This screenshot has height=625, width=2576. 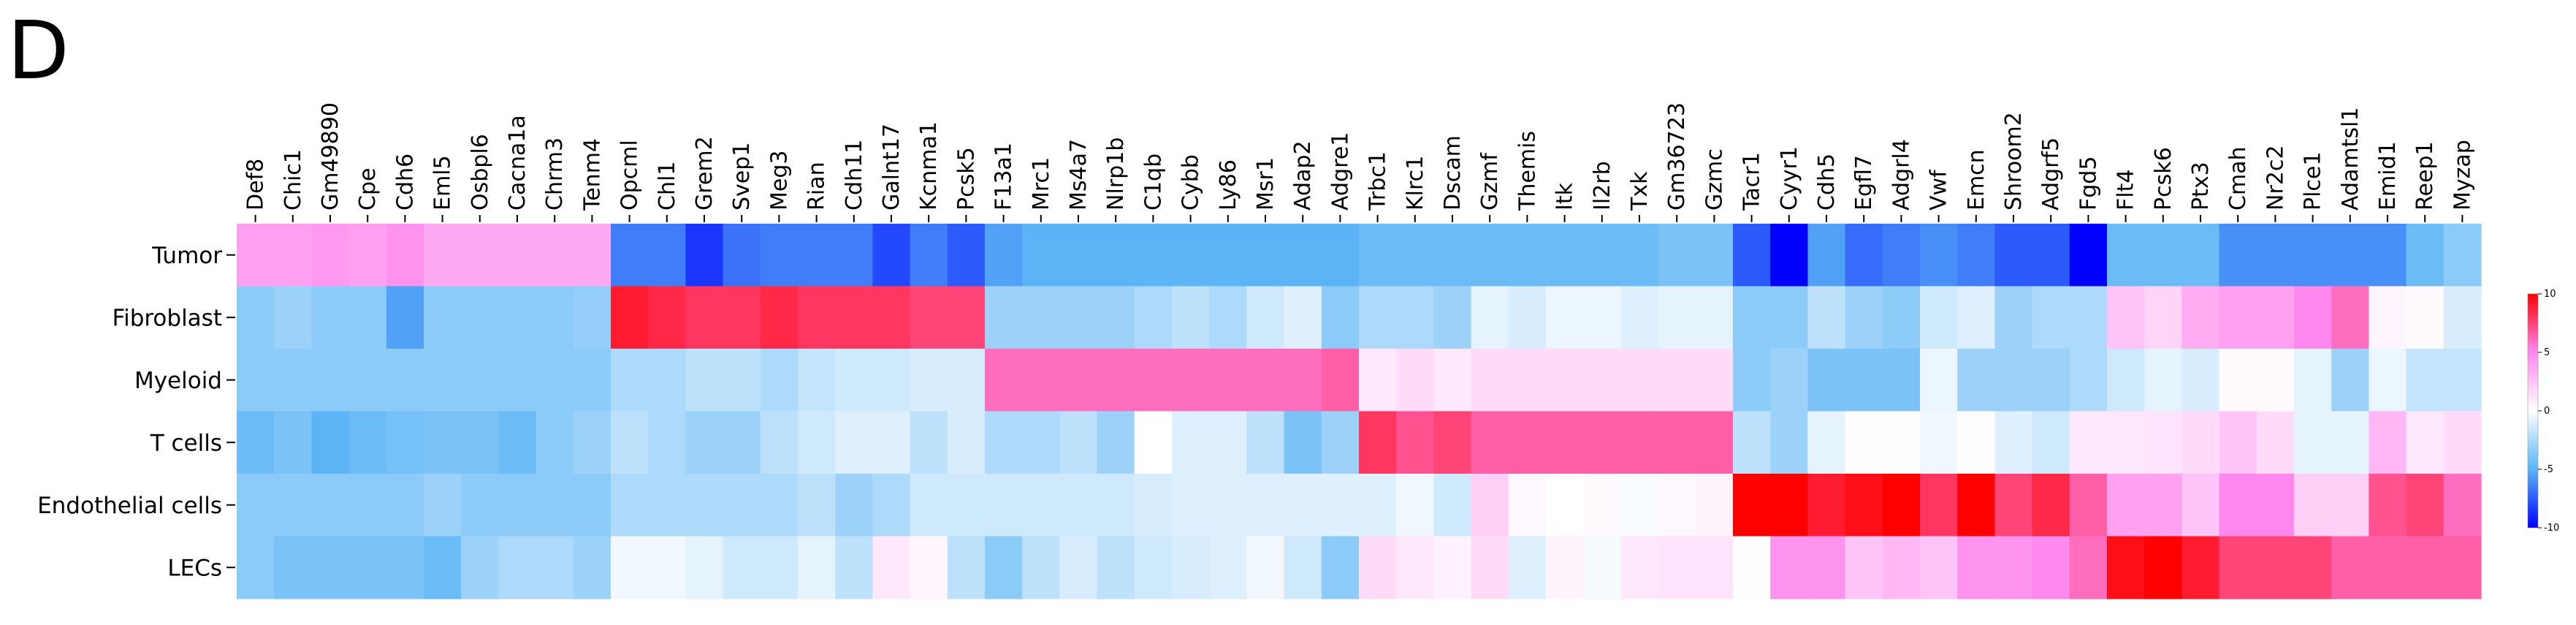 What do you see at coordinates (1977, 180) in the screenshot?
I see `column-label: Emcn` at bounding box center [1977, 180].